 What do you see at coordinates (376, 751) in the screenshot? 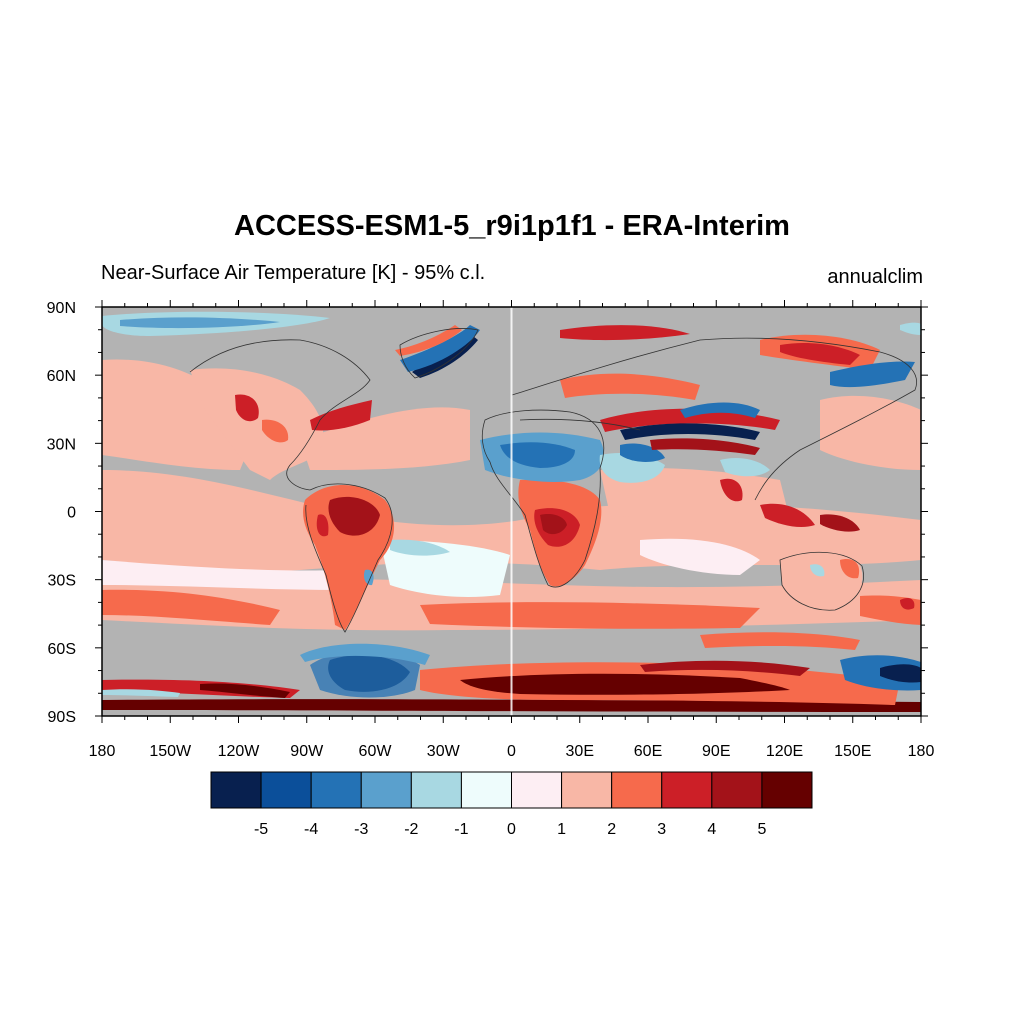
I see `lon-tick-label: 60W` at bounding box center [376, 751].